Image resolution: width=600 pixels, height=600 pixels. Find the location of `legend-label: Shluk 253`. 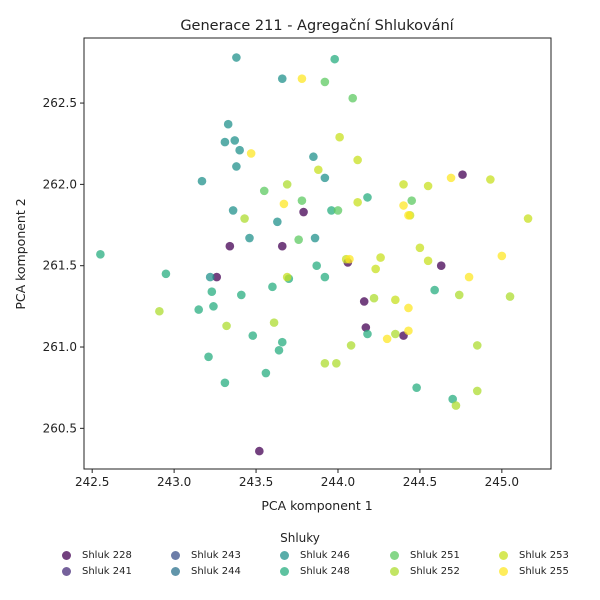

legend-label: Shluk 253 is located at coordinates (544, 555).